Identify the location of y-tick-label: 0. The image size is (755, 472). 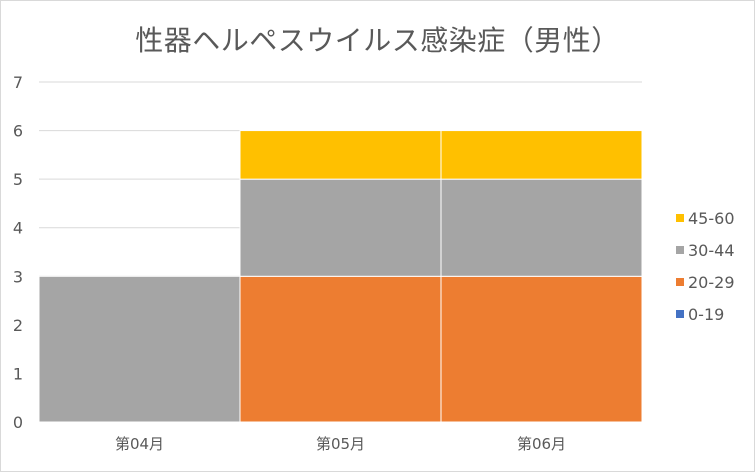
(18, 422).